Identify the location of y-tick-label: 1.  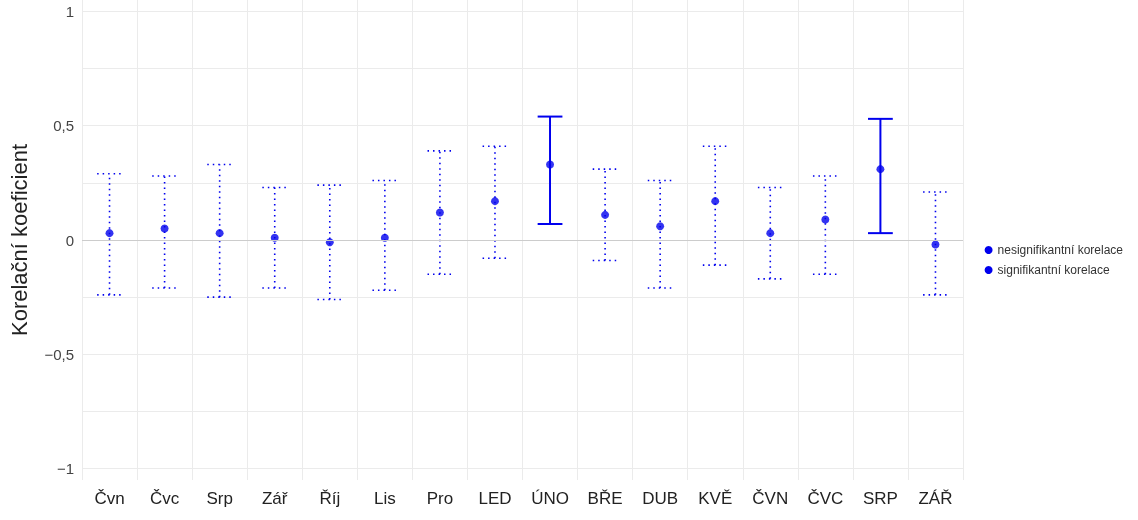
(69, 11).